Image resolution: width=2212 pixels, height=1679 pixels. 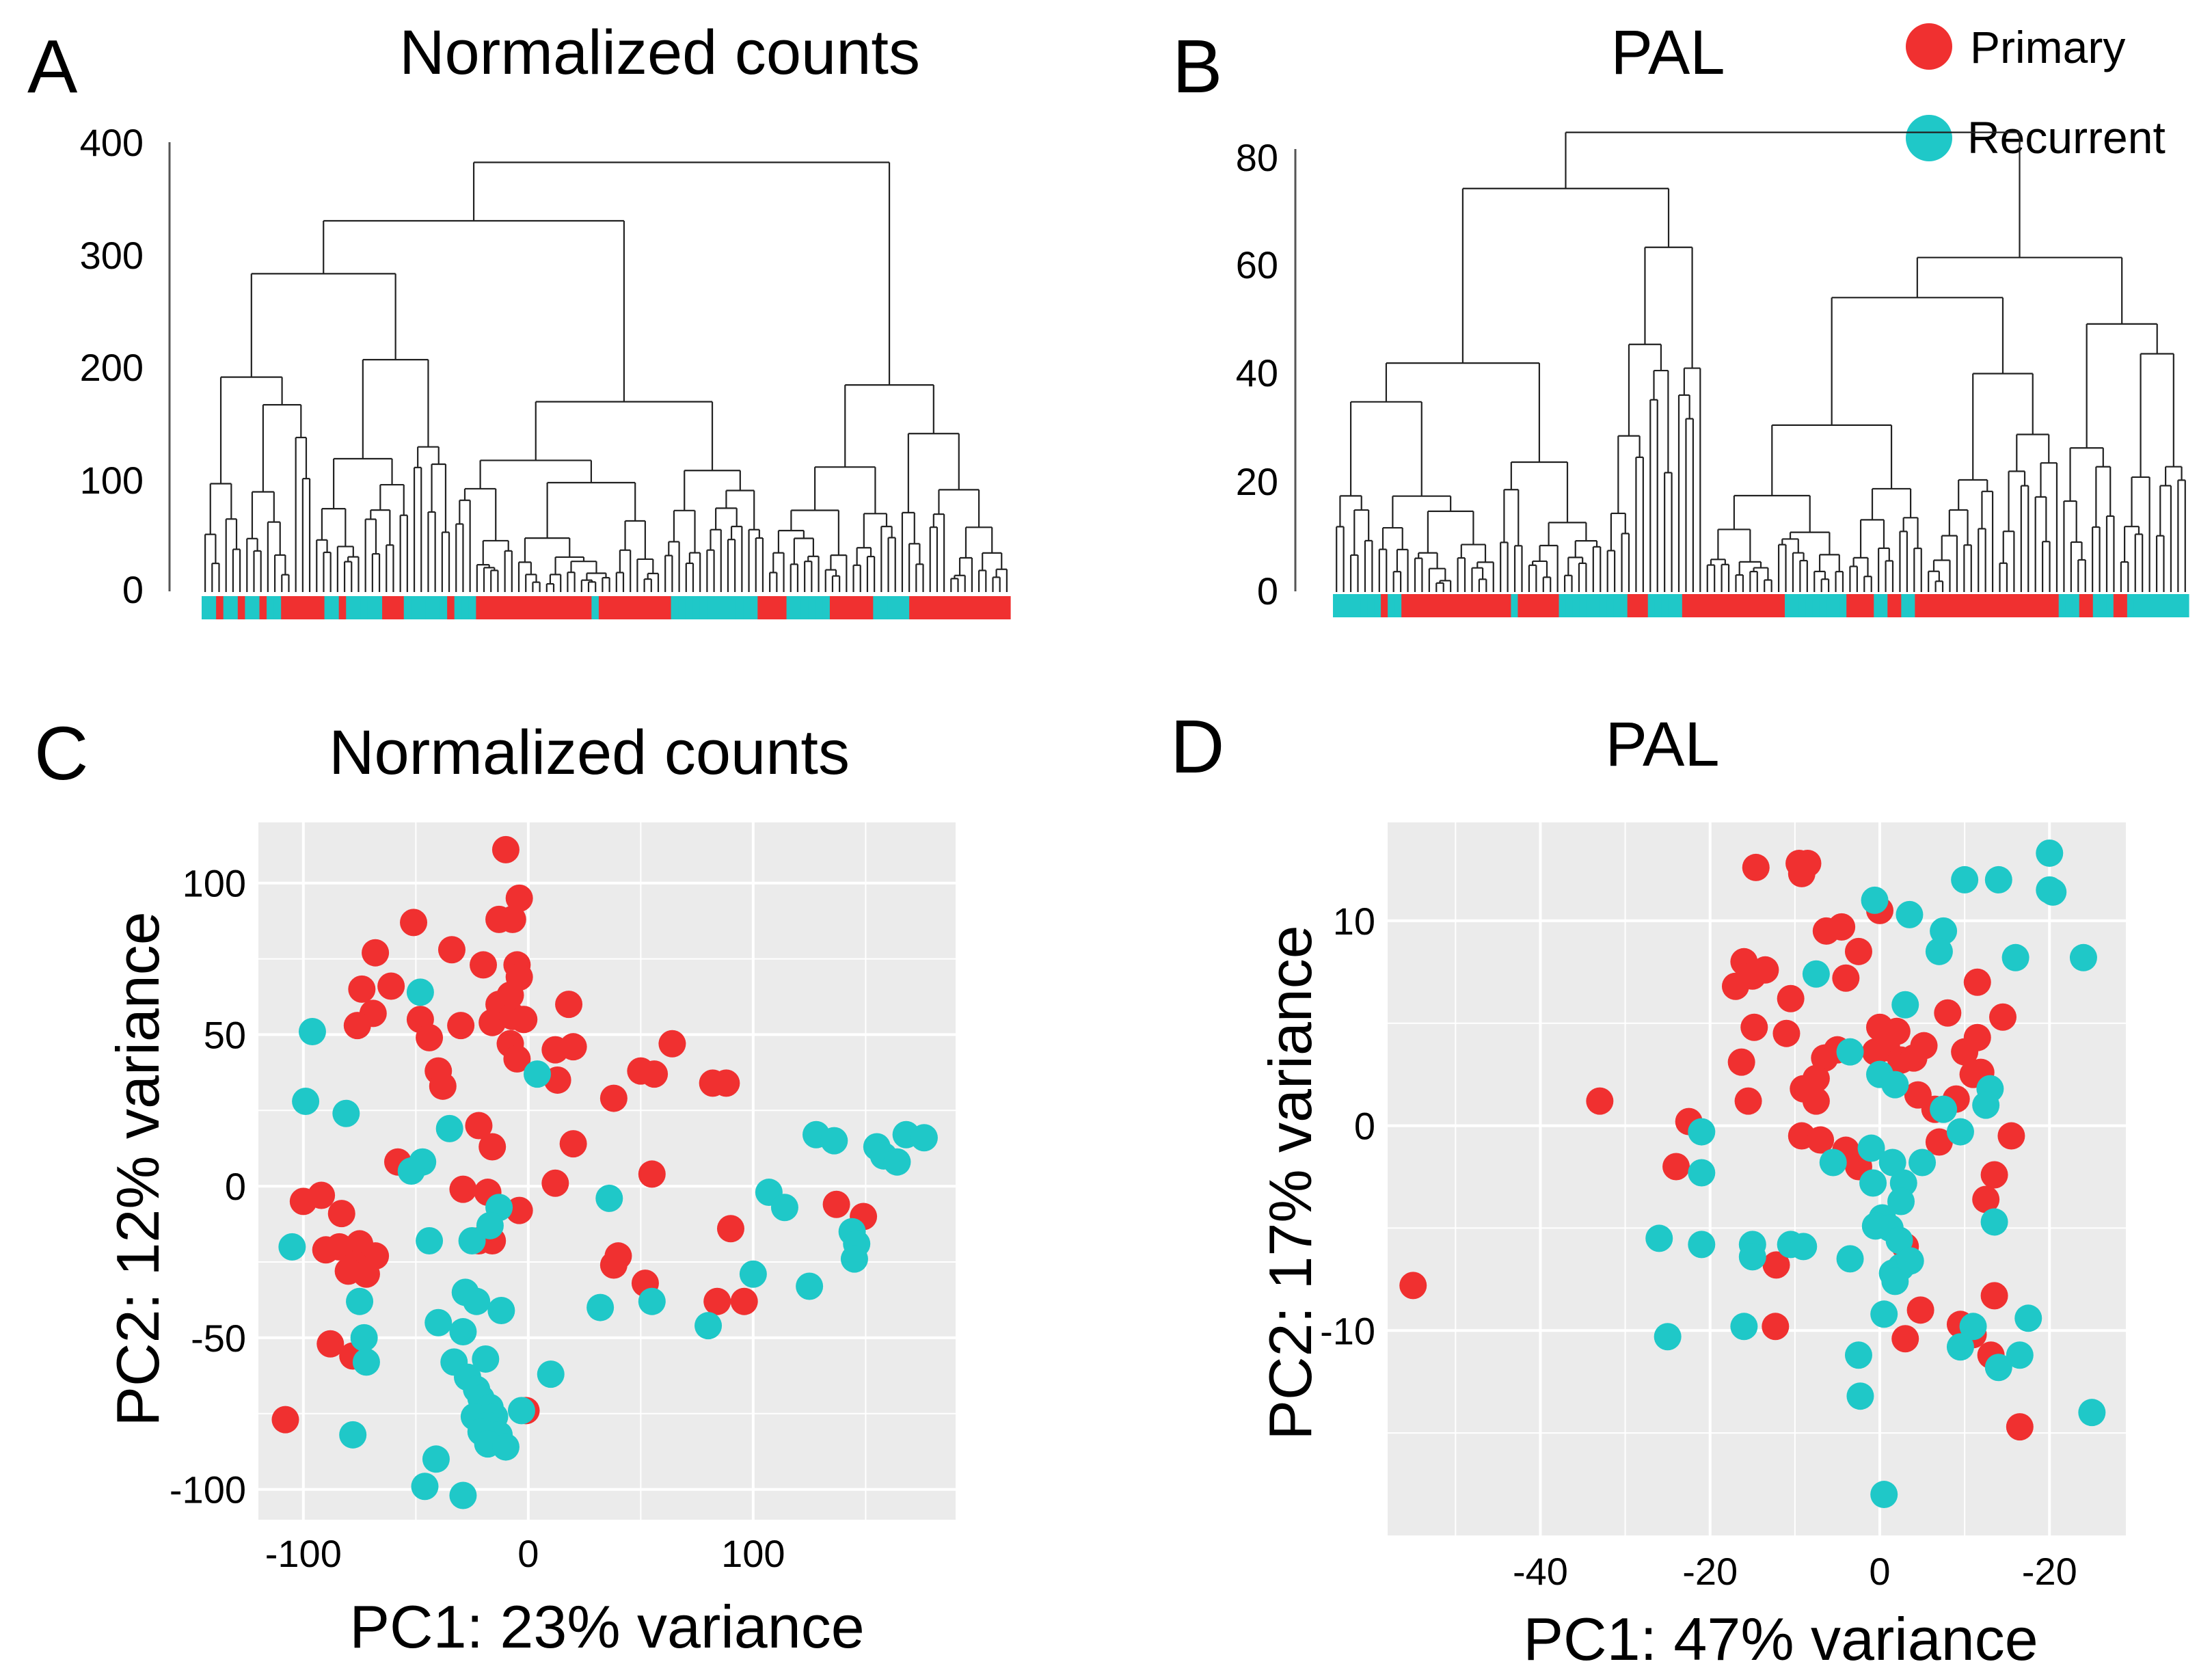 What do you see at coordinates (545, 370) in the screenshot?
I see `dendrogram-normalized-counts: 0 100 200 300 400` at bounding box center [545, 370].